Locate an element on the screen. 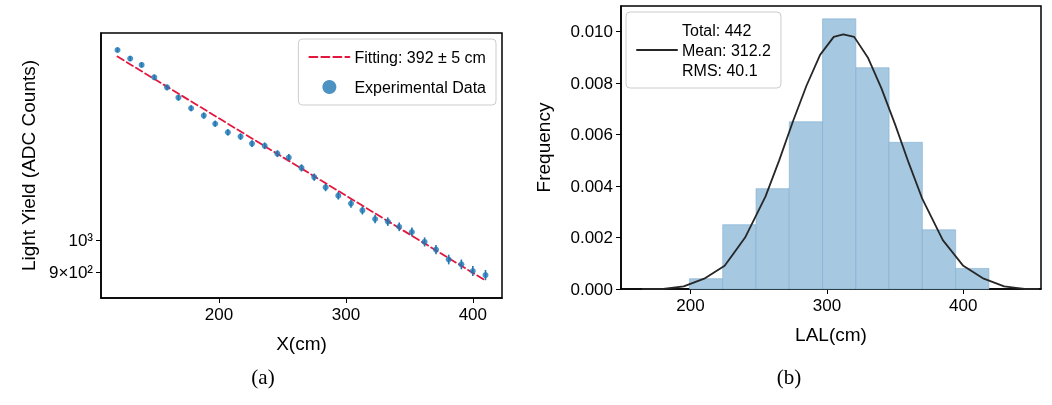 The height and width of the screenshot is (405, 1052). y-tick-label: 10³ is located at coordinates (81, 241).